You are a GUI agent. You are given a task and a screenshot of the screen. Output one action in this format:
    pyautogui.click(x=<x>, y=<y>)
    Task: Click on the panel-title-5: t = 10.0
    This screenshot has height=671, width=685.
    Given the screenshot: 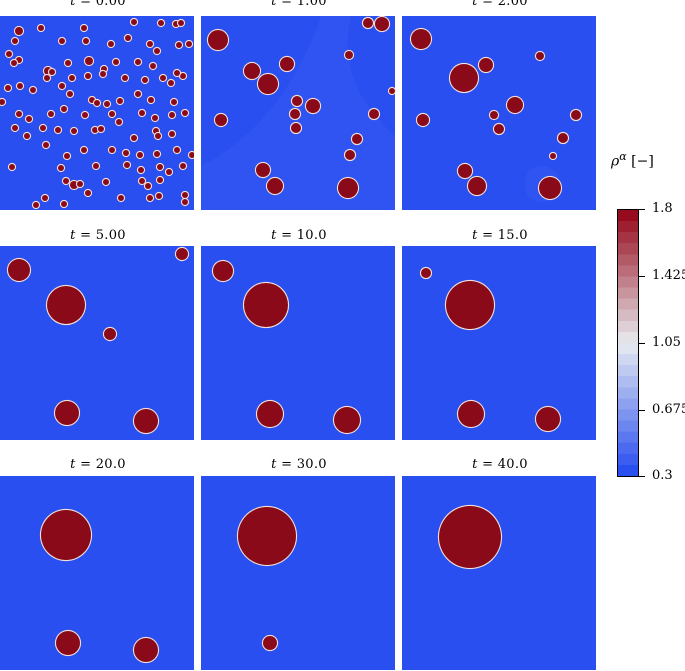 What is the action you would take?
    pyautogui.click(x=299, y=235)
    